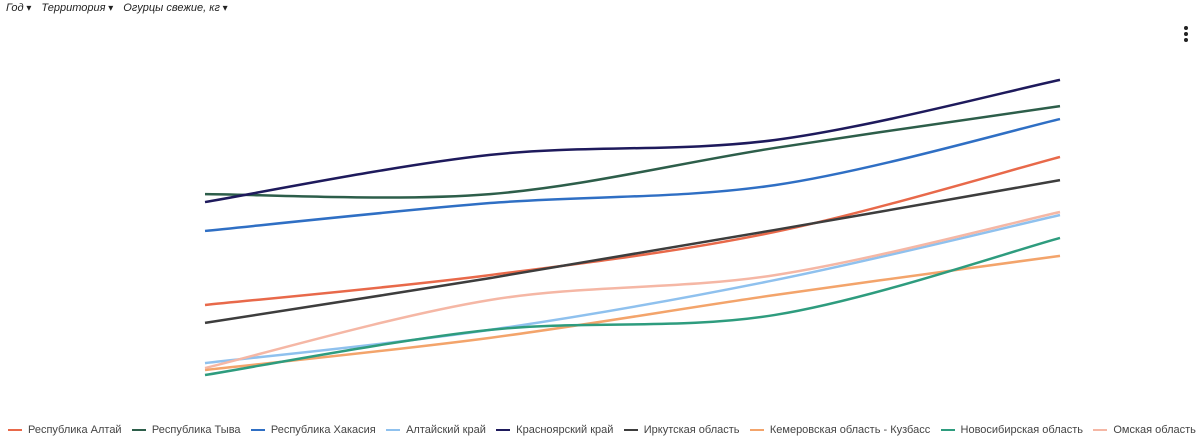  I want to click on filter: Огурцы свежие, кг, so click(175, 8).